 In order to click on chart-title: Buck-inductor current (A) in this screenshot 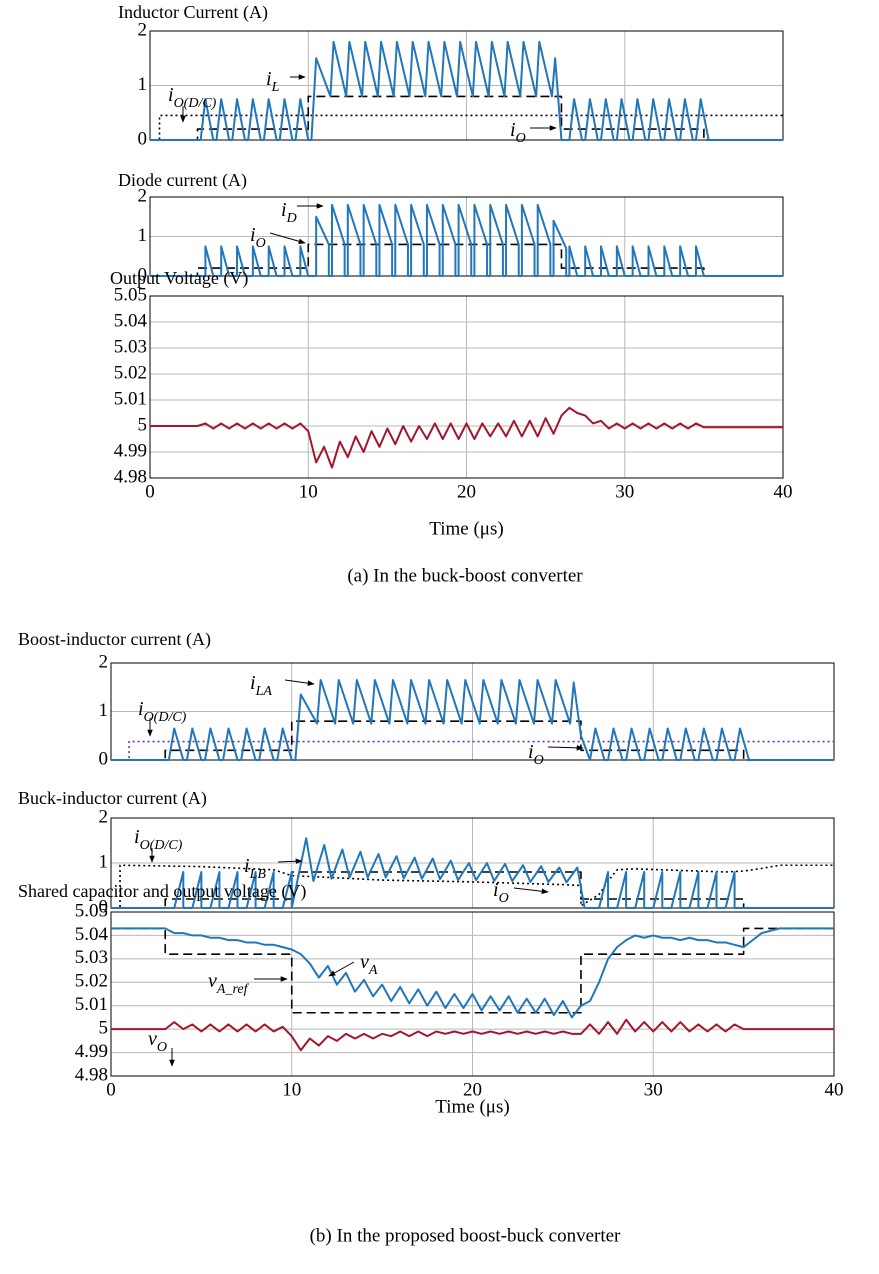, I will do `click(112, 798)`.